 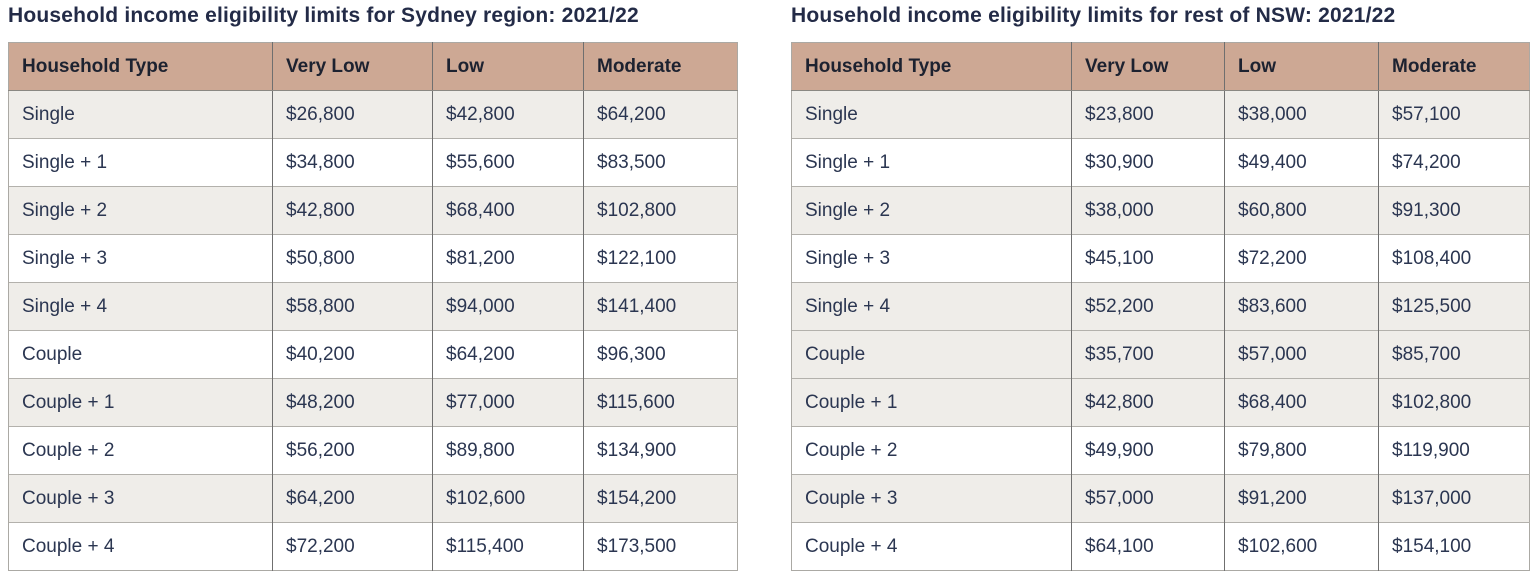 What do you see at coordinates (1148, 114) in the screenshot?
I see `very-low-value-cell: $23,800` at bounding box center [1148, 114].